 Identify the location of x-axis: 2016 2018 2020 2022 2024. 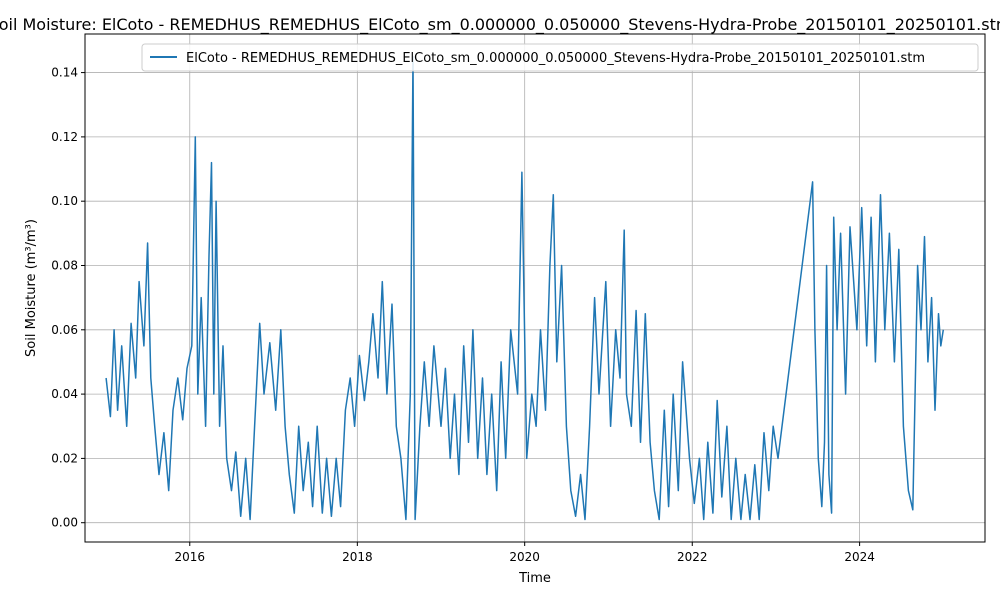
(524, 553).